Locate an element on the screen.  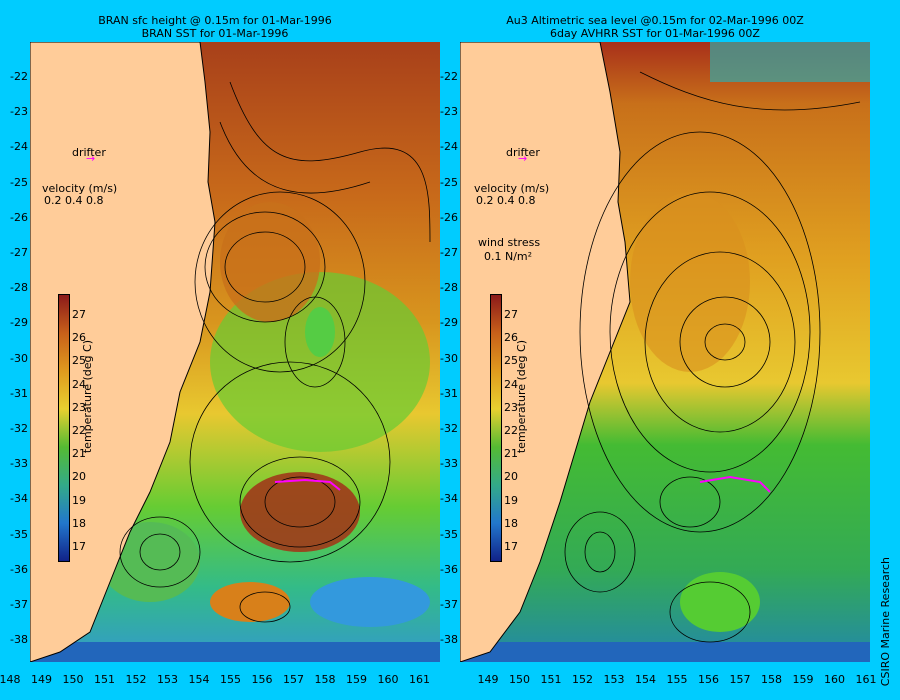
left-colorbar-label: temperature (deg C) is located at coordinates (87, 397).